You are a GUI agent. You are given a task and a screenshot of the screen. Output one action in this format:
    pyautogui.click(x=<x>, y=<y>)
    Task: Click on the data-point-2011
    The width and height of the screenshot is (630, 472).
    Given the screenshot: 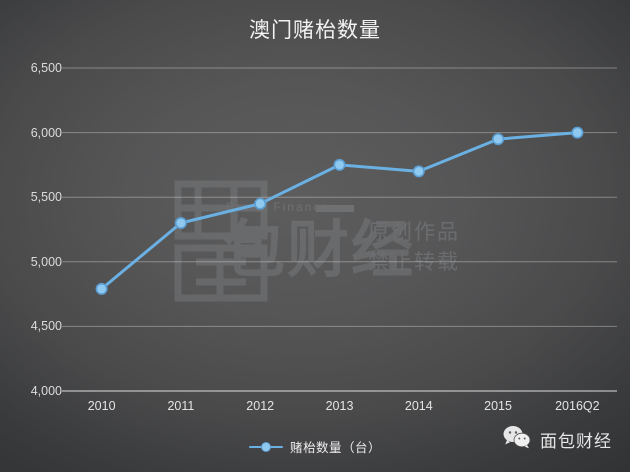 What is the action you would take?
    pyautogui.click(x=180, y=223)
    